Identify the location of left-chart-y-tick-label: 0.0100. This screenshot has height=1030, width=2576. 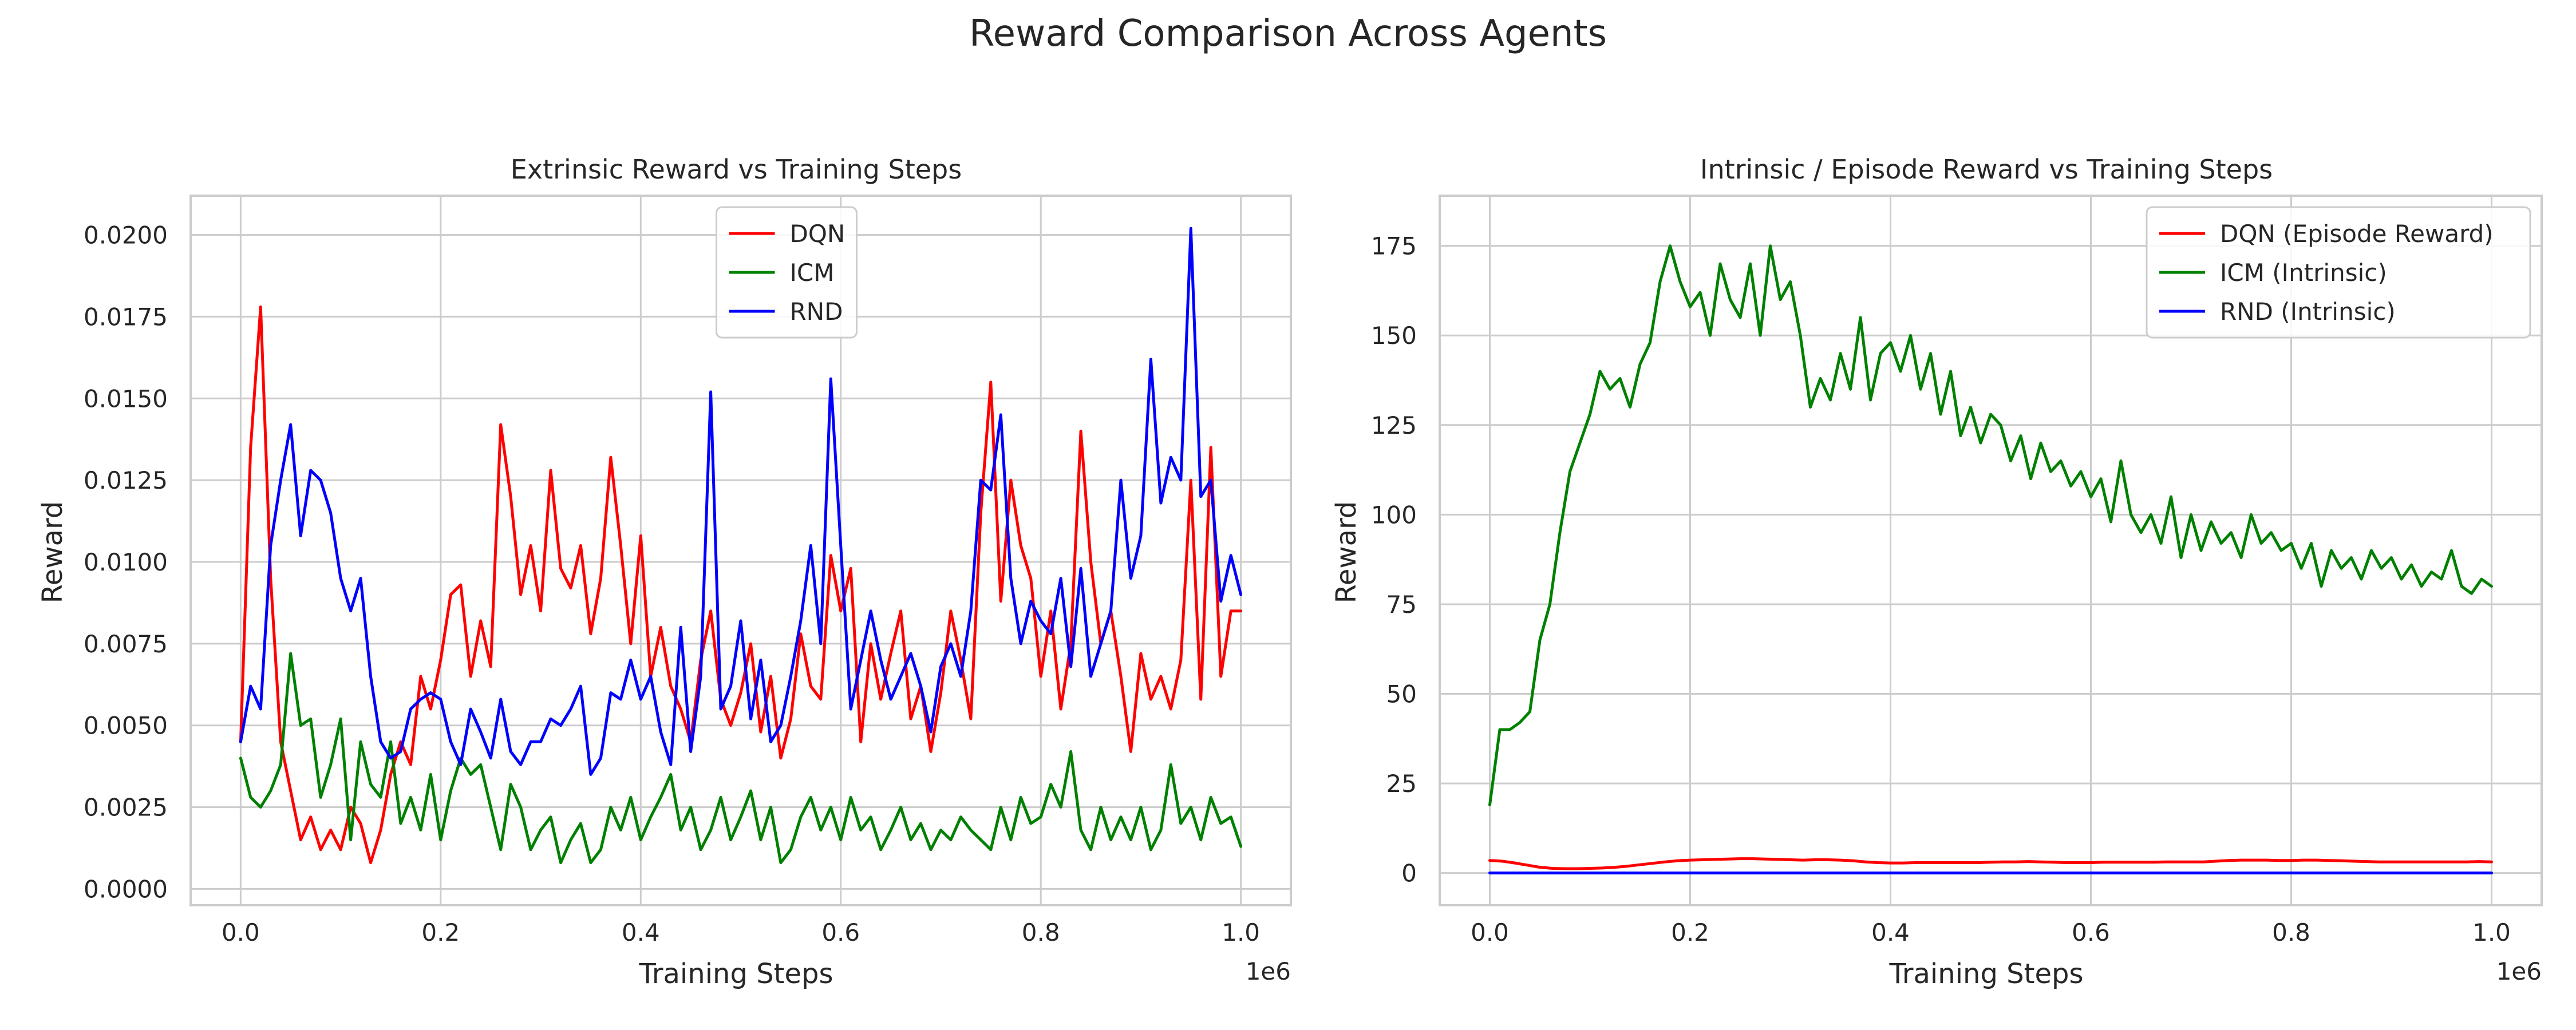
(126, 562).